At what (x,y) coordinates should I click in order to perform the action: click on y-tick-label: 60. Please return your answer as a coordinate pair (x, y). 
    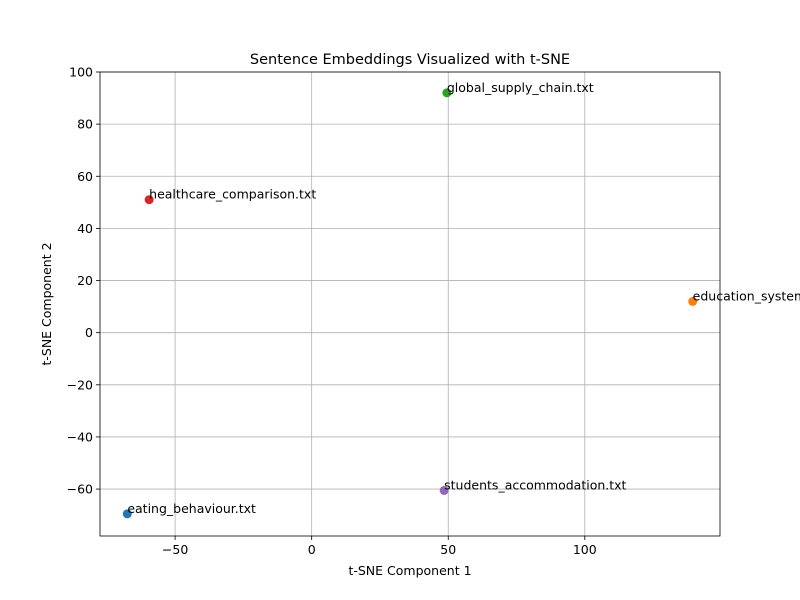
    Looking at the image, I should click on (85, 176).